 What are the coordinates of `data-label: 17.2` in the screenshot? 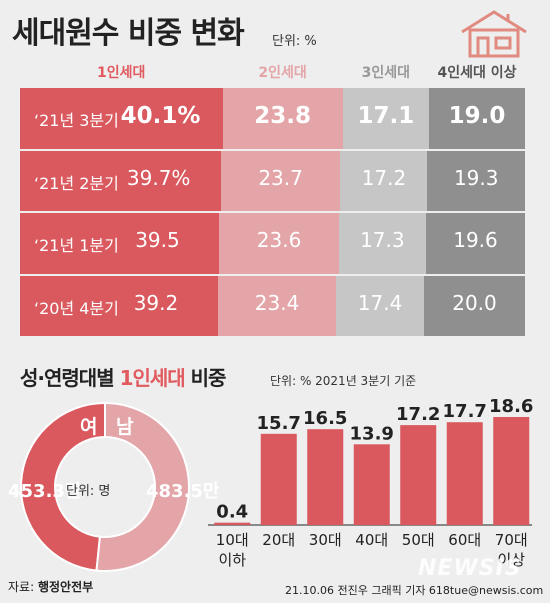 It's located at (384, 177).